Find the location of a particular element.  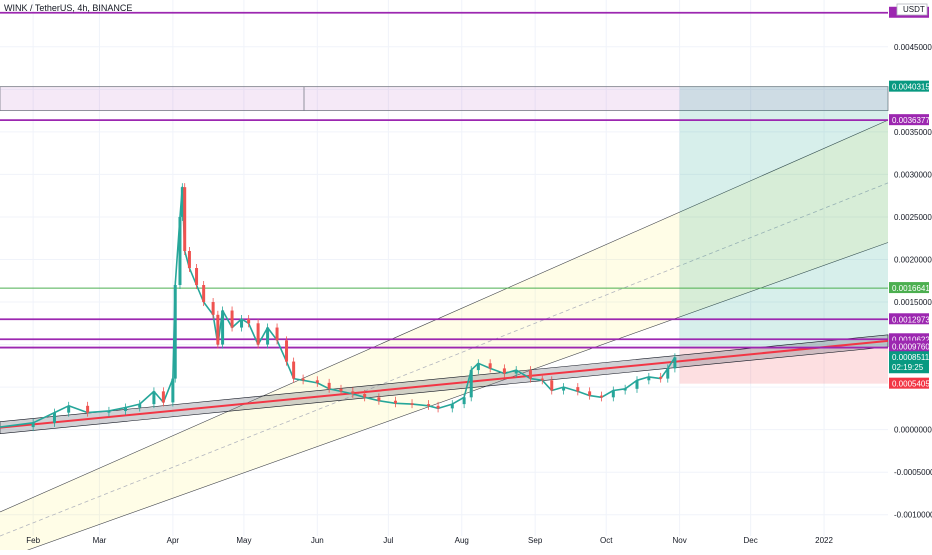

x-axis-tick-label: Sep is located at coordinates (535, 540).